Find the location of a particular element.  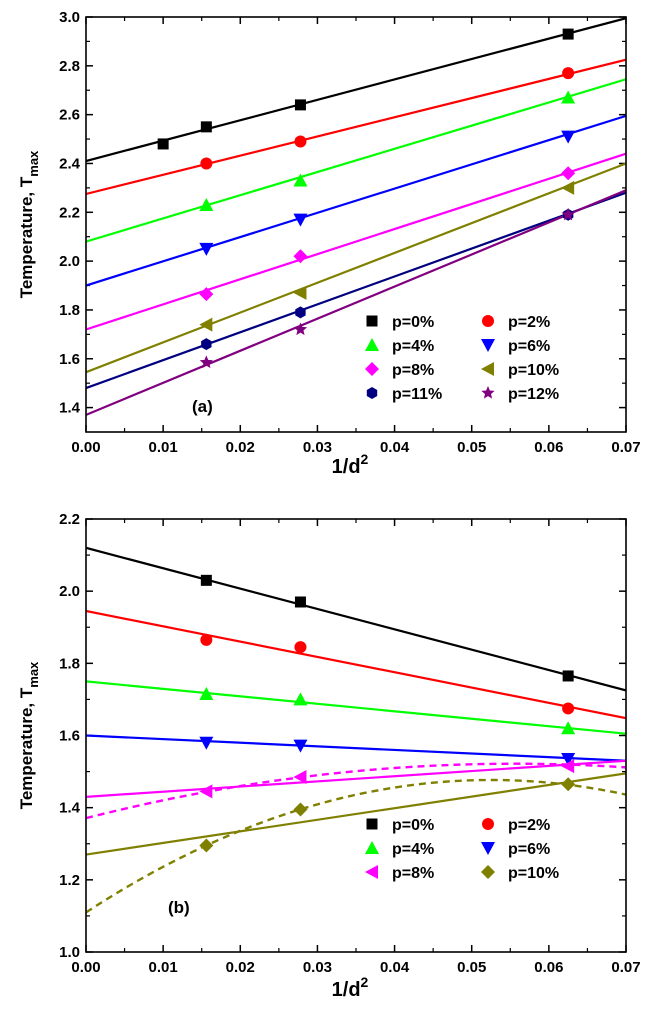

y-tick-label: 1.2 is located at coordinates (69, 880).